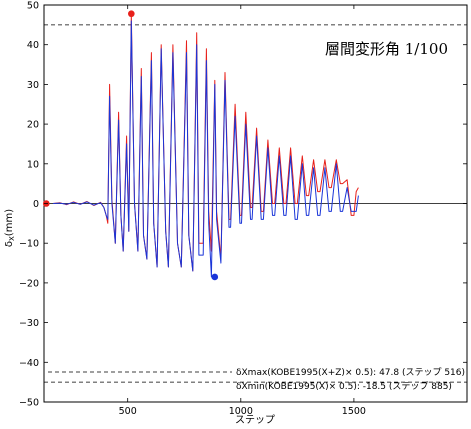 The height and width of the screenshot is (429, 471). What do you see at coordinates (29, 244) in the screenshot?
I see `y-tick-label: −10` at bounding box center [29, 244].